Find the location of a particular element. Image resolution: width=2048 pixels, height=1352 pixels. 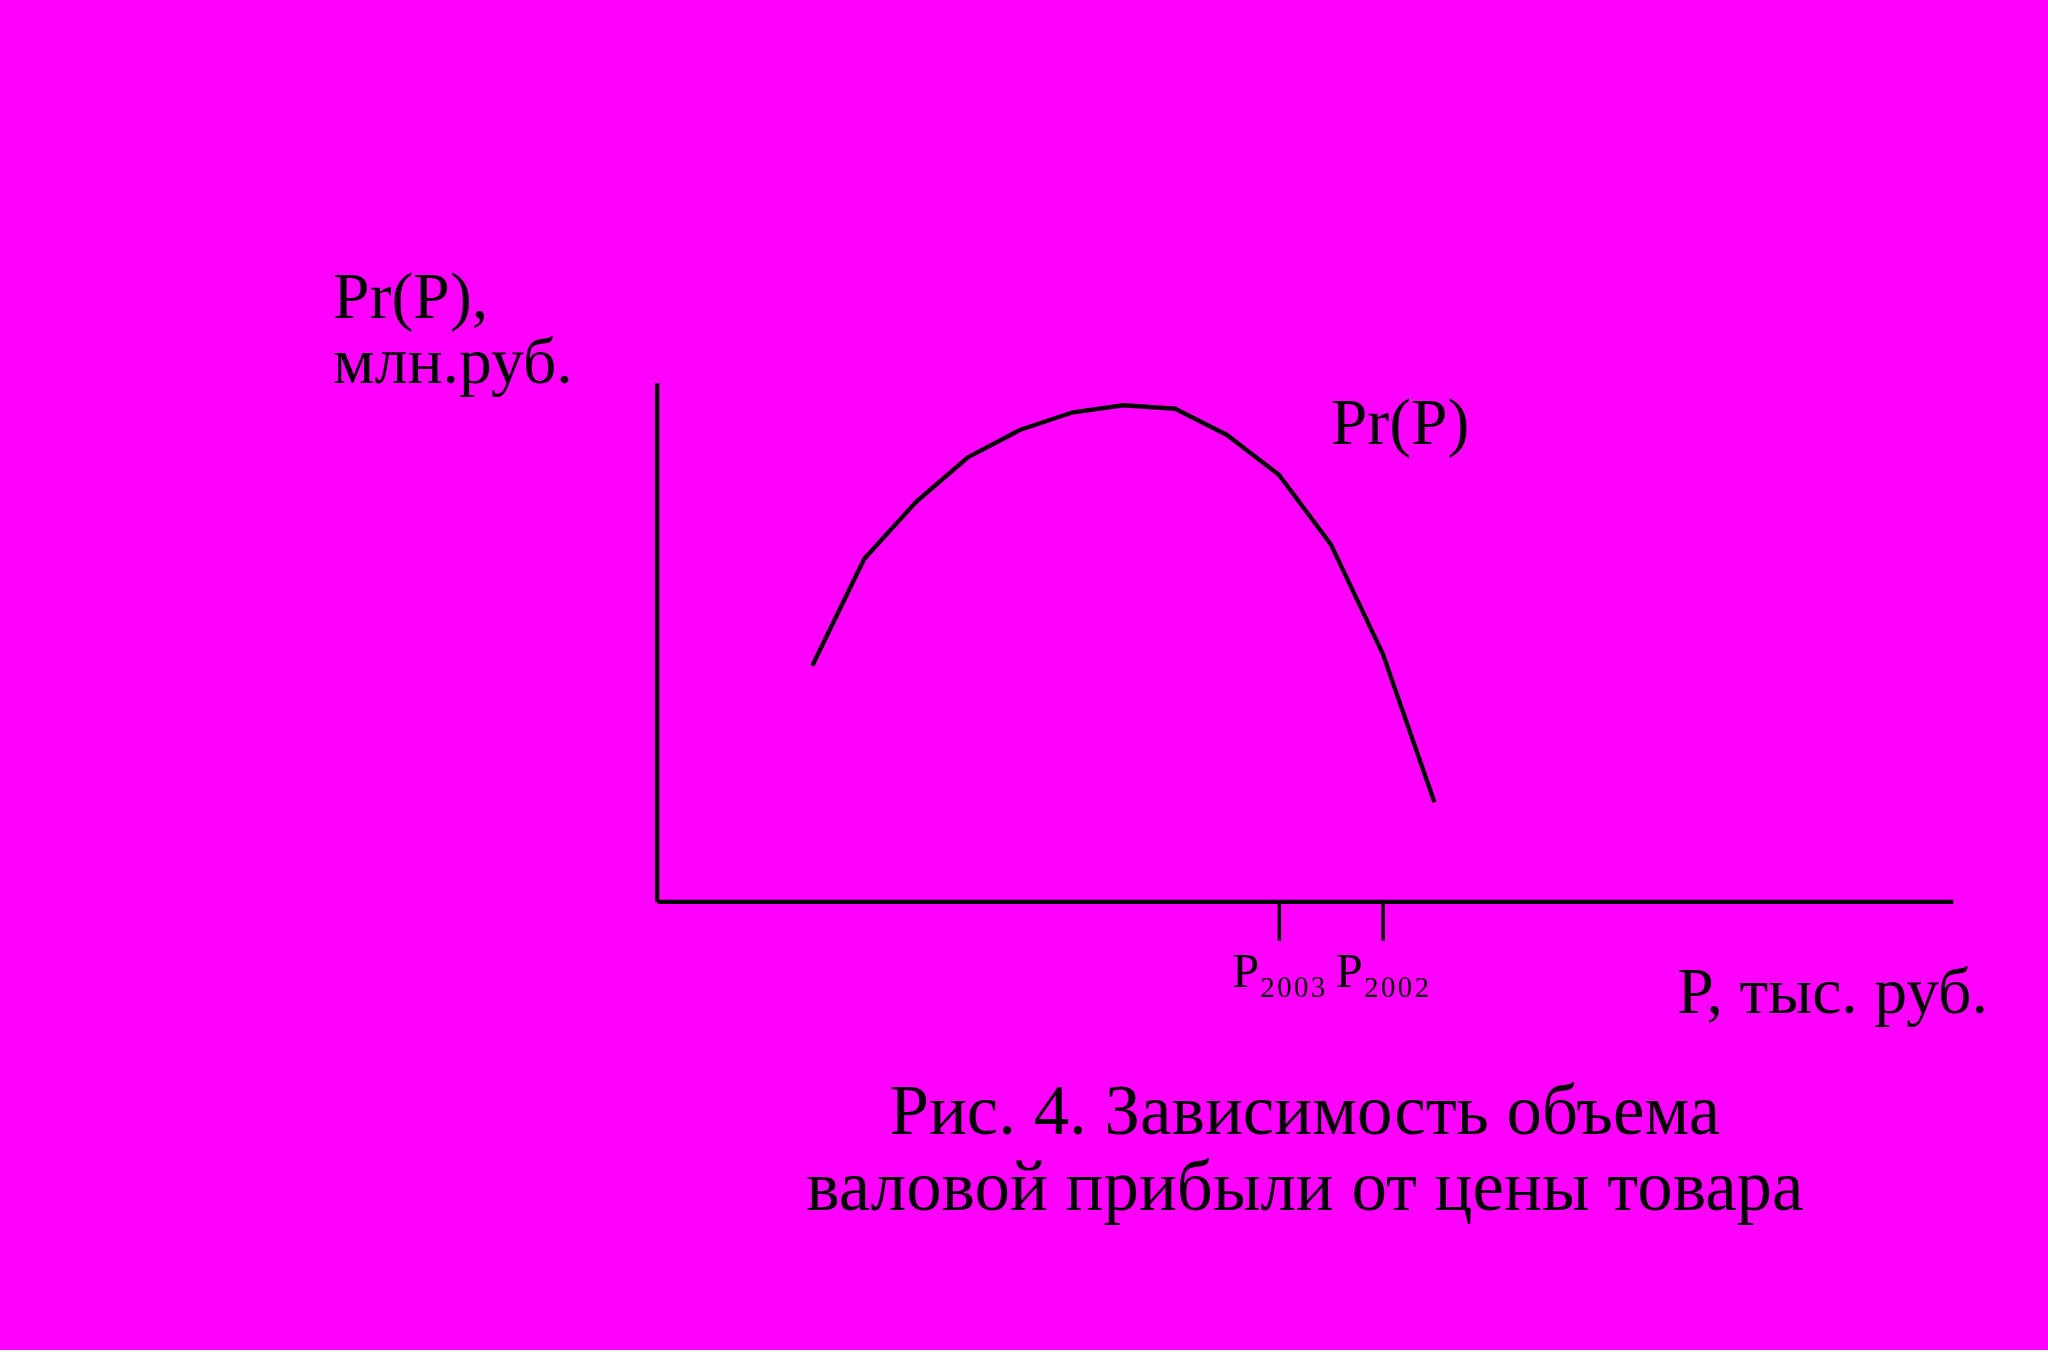

text: Рис. 4. Зависимость объема валовой прибыли от цены товара is located at coordinates (1305, 1147).